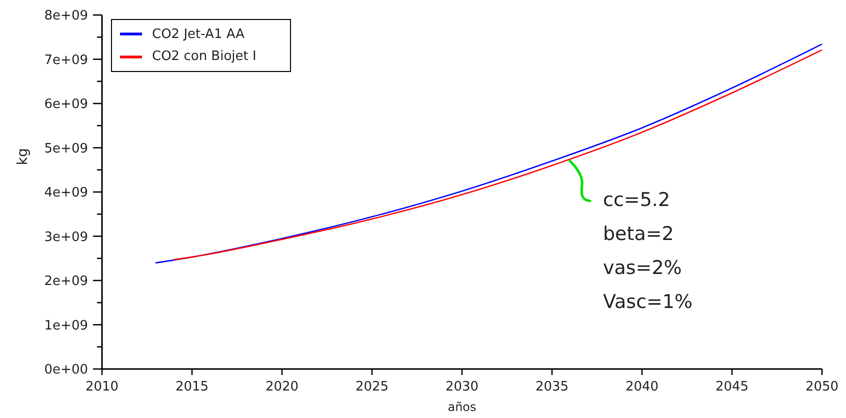  I want to click on x-tick-label: 2050, so click(822, 387).